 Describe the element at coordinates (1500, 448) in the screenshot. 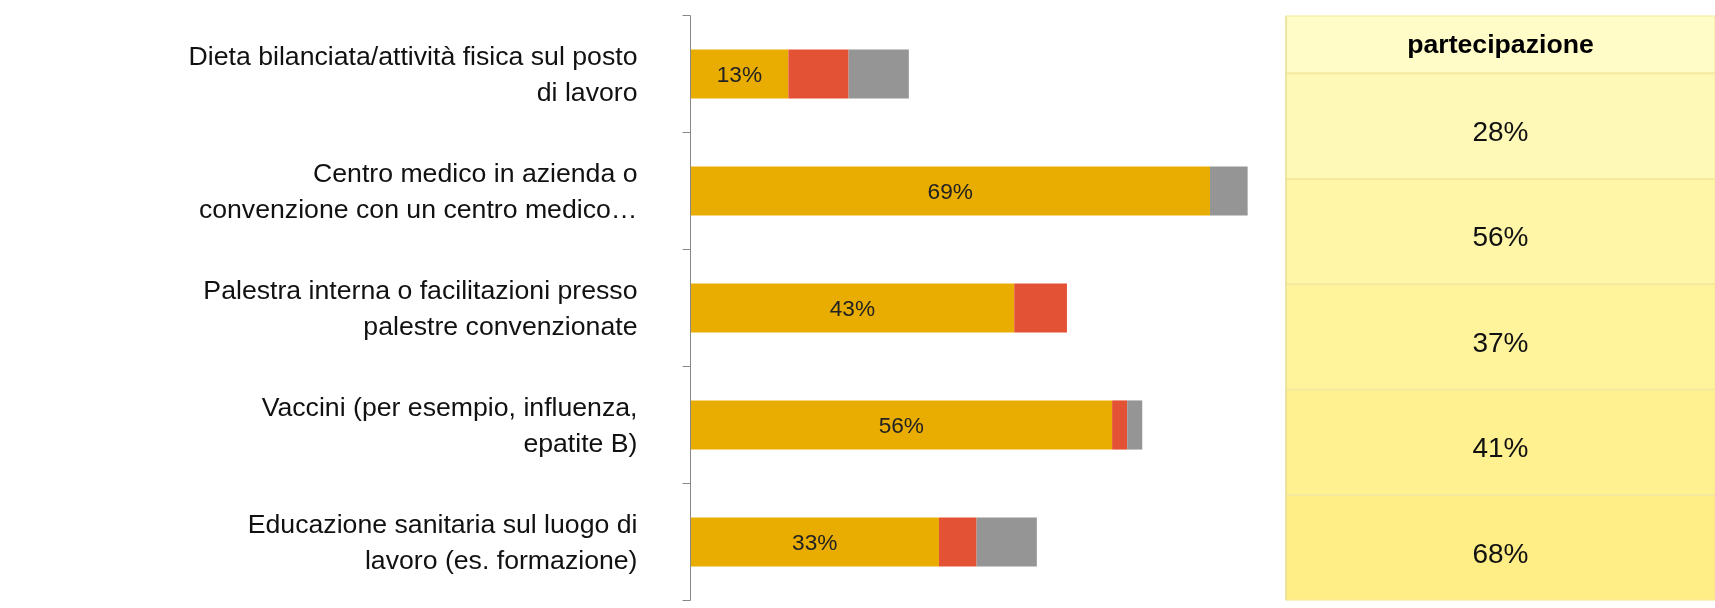

I see `text: 41%` at that location.